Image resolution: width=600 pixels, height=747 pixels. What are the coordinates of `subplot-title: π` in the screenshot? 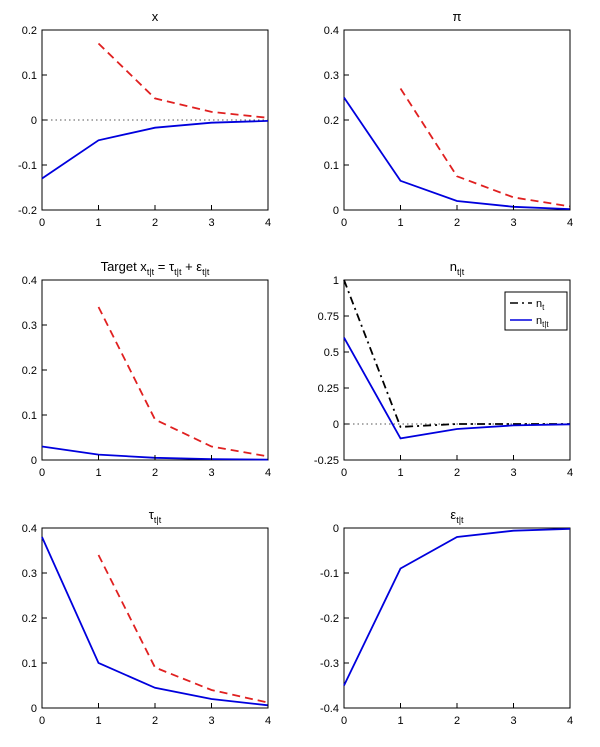 It's located at (457, 16).